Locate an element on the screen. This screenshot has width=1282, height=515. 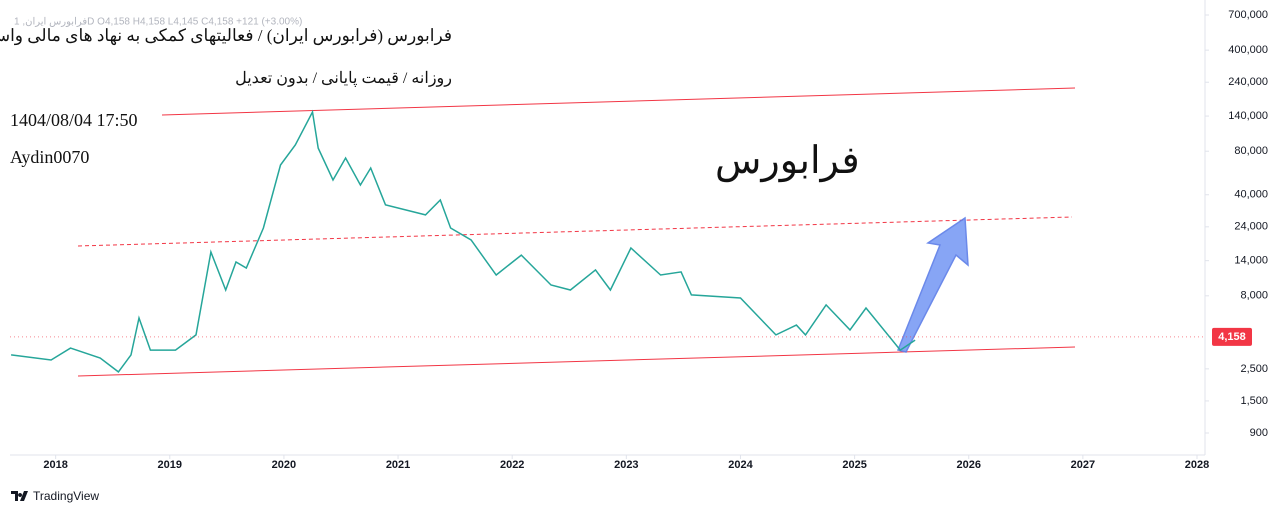
chart-subtitle: روزانه / قیمت پایانی / بدون تعدیل is located at coordinates (343, 78).